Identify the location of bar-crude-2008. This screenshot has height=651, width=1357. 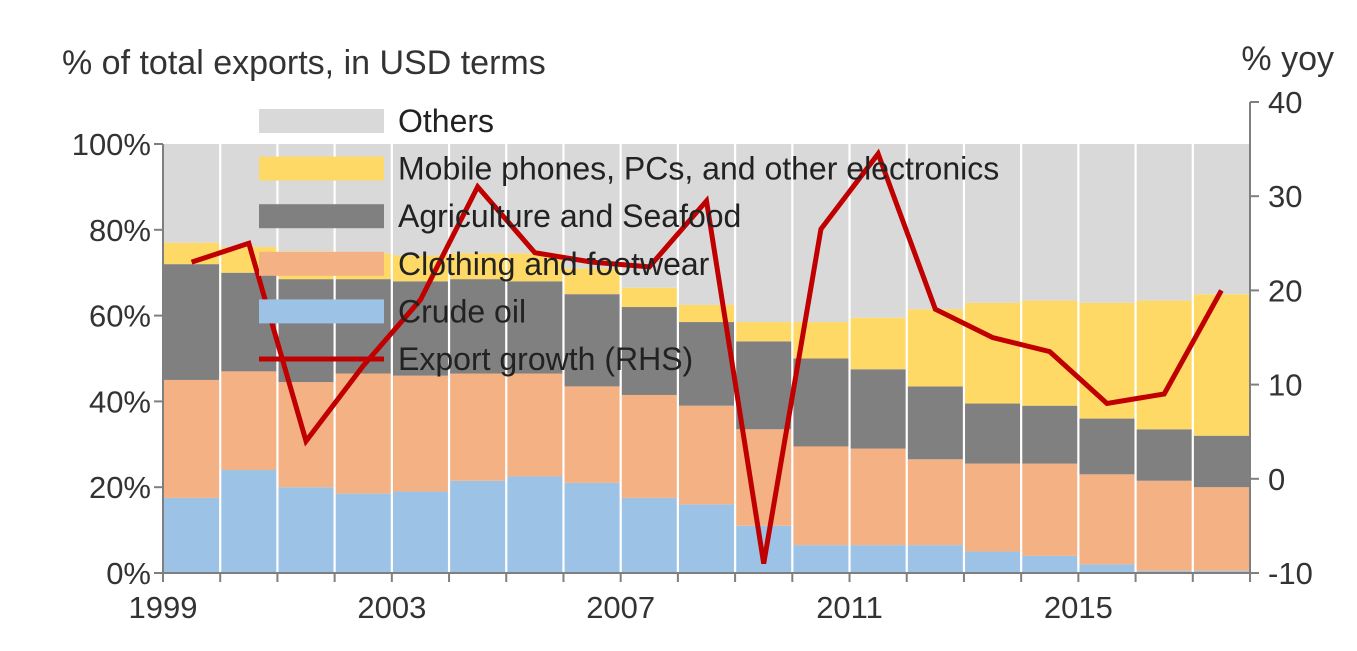
(706, 538).